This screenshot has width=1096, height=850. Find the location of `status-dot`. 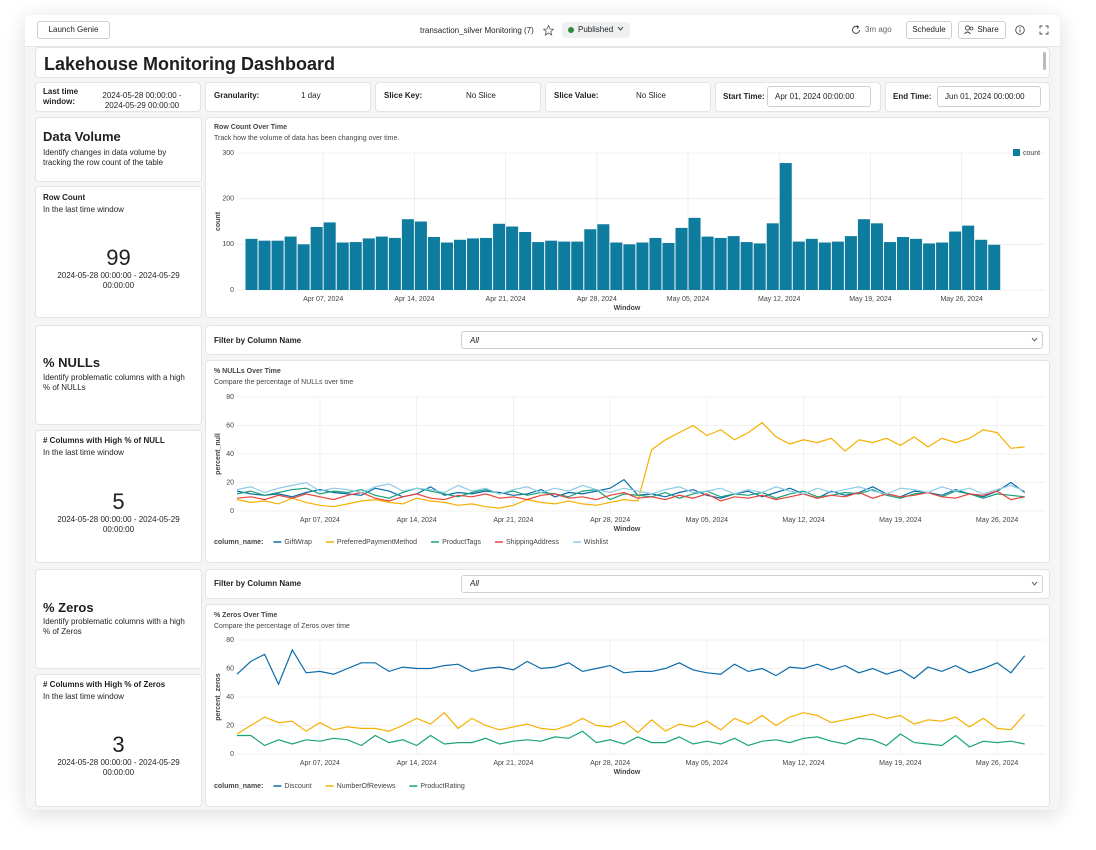

status-dot is located at coordinates (571, 30).